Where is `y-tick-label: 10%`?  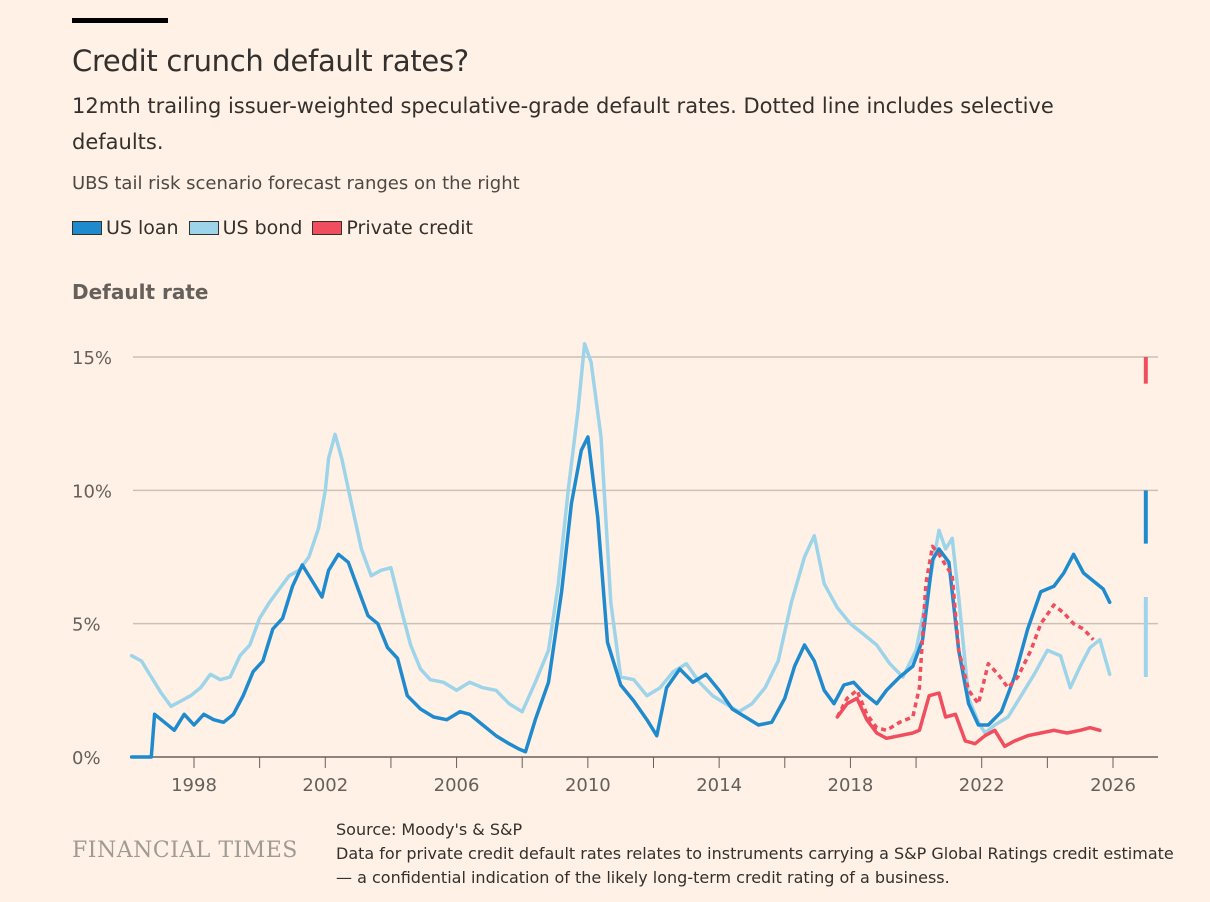
y-tick-label: 10% is located at coordinates (92, 491).